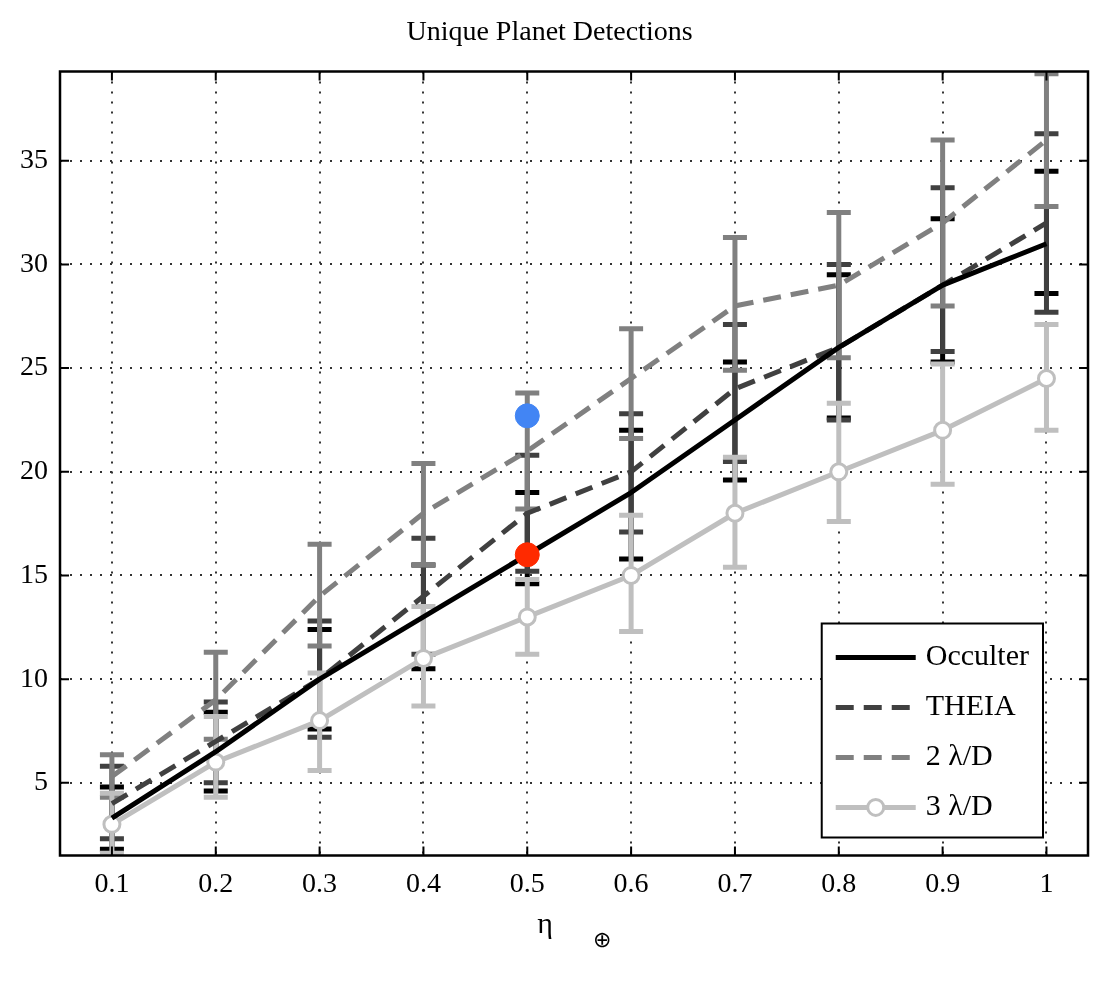  Describe the element at coordinates (943, 882) in the screenshot. I see `x-tick-label: 0.9` at that location.